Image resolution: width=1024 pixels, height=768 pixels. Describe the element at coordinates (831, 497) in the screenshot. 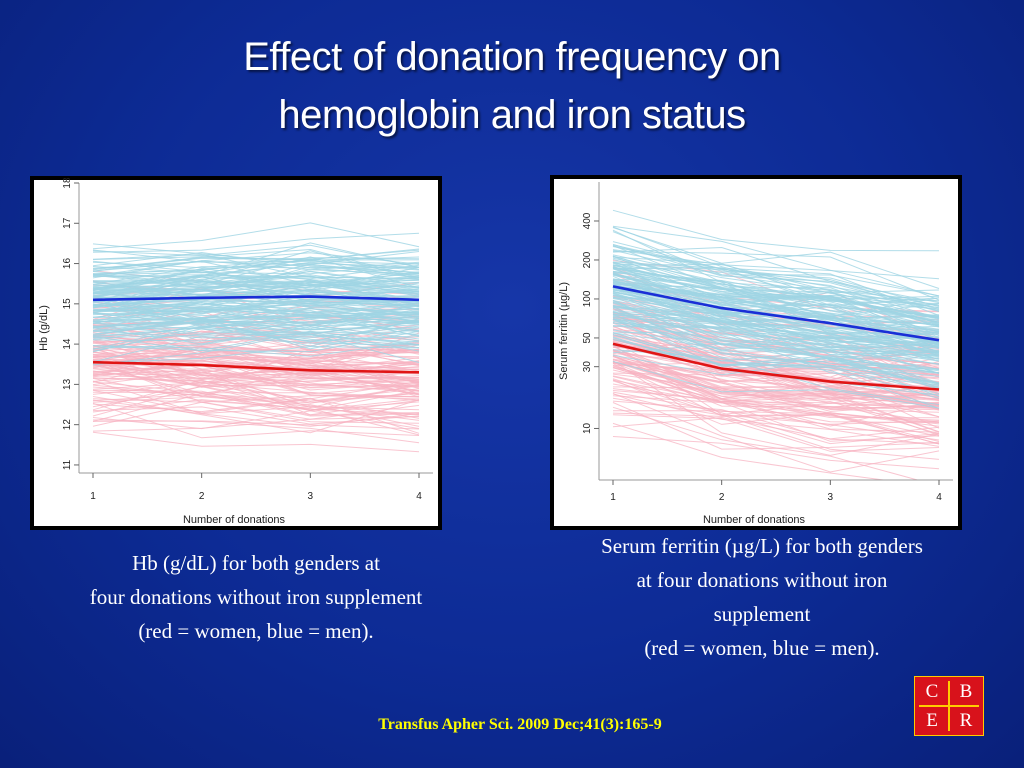

I see `x-tick-label: 3` at that location.